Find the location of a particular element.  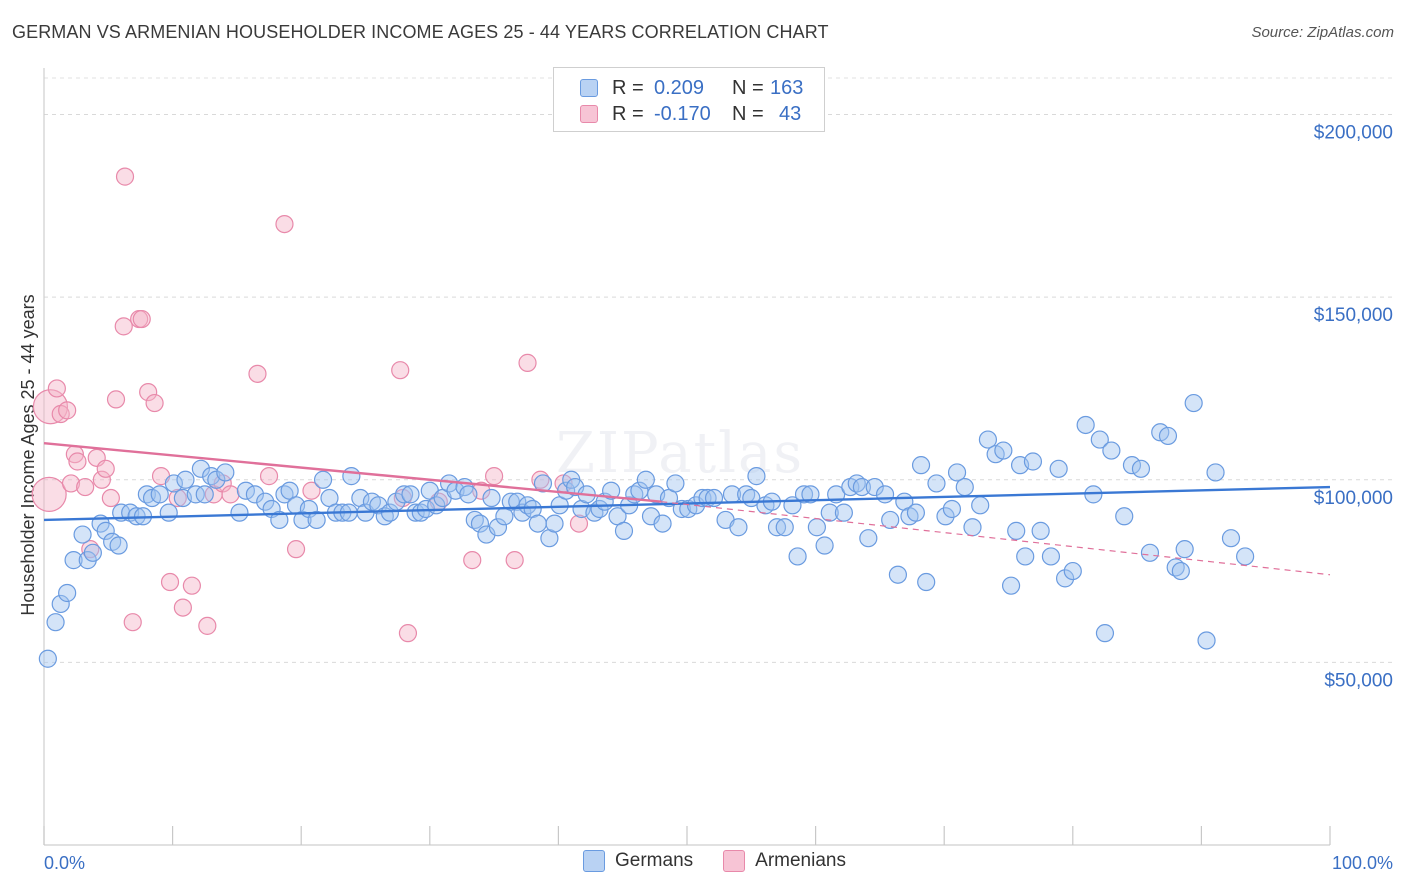

stats-legend: R = 0.209 N = 163 R = -0.170 N = 43 is located at coordinates (689, 99).